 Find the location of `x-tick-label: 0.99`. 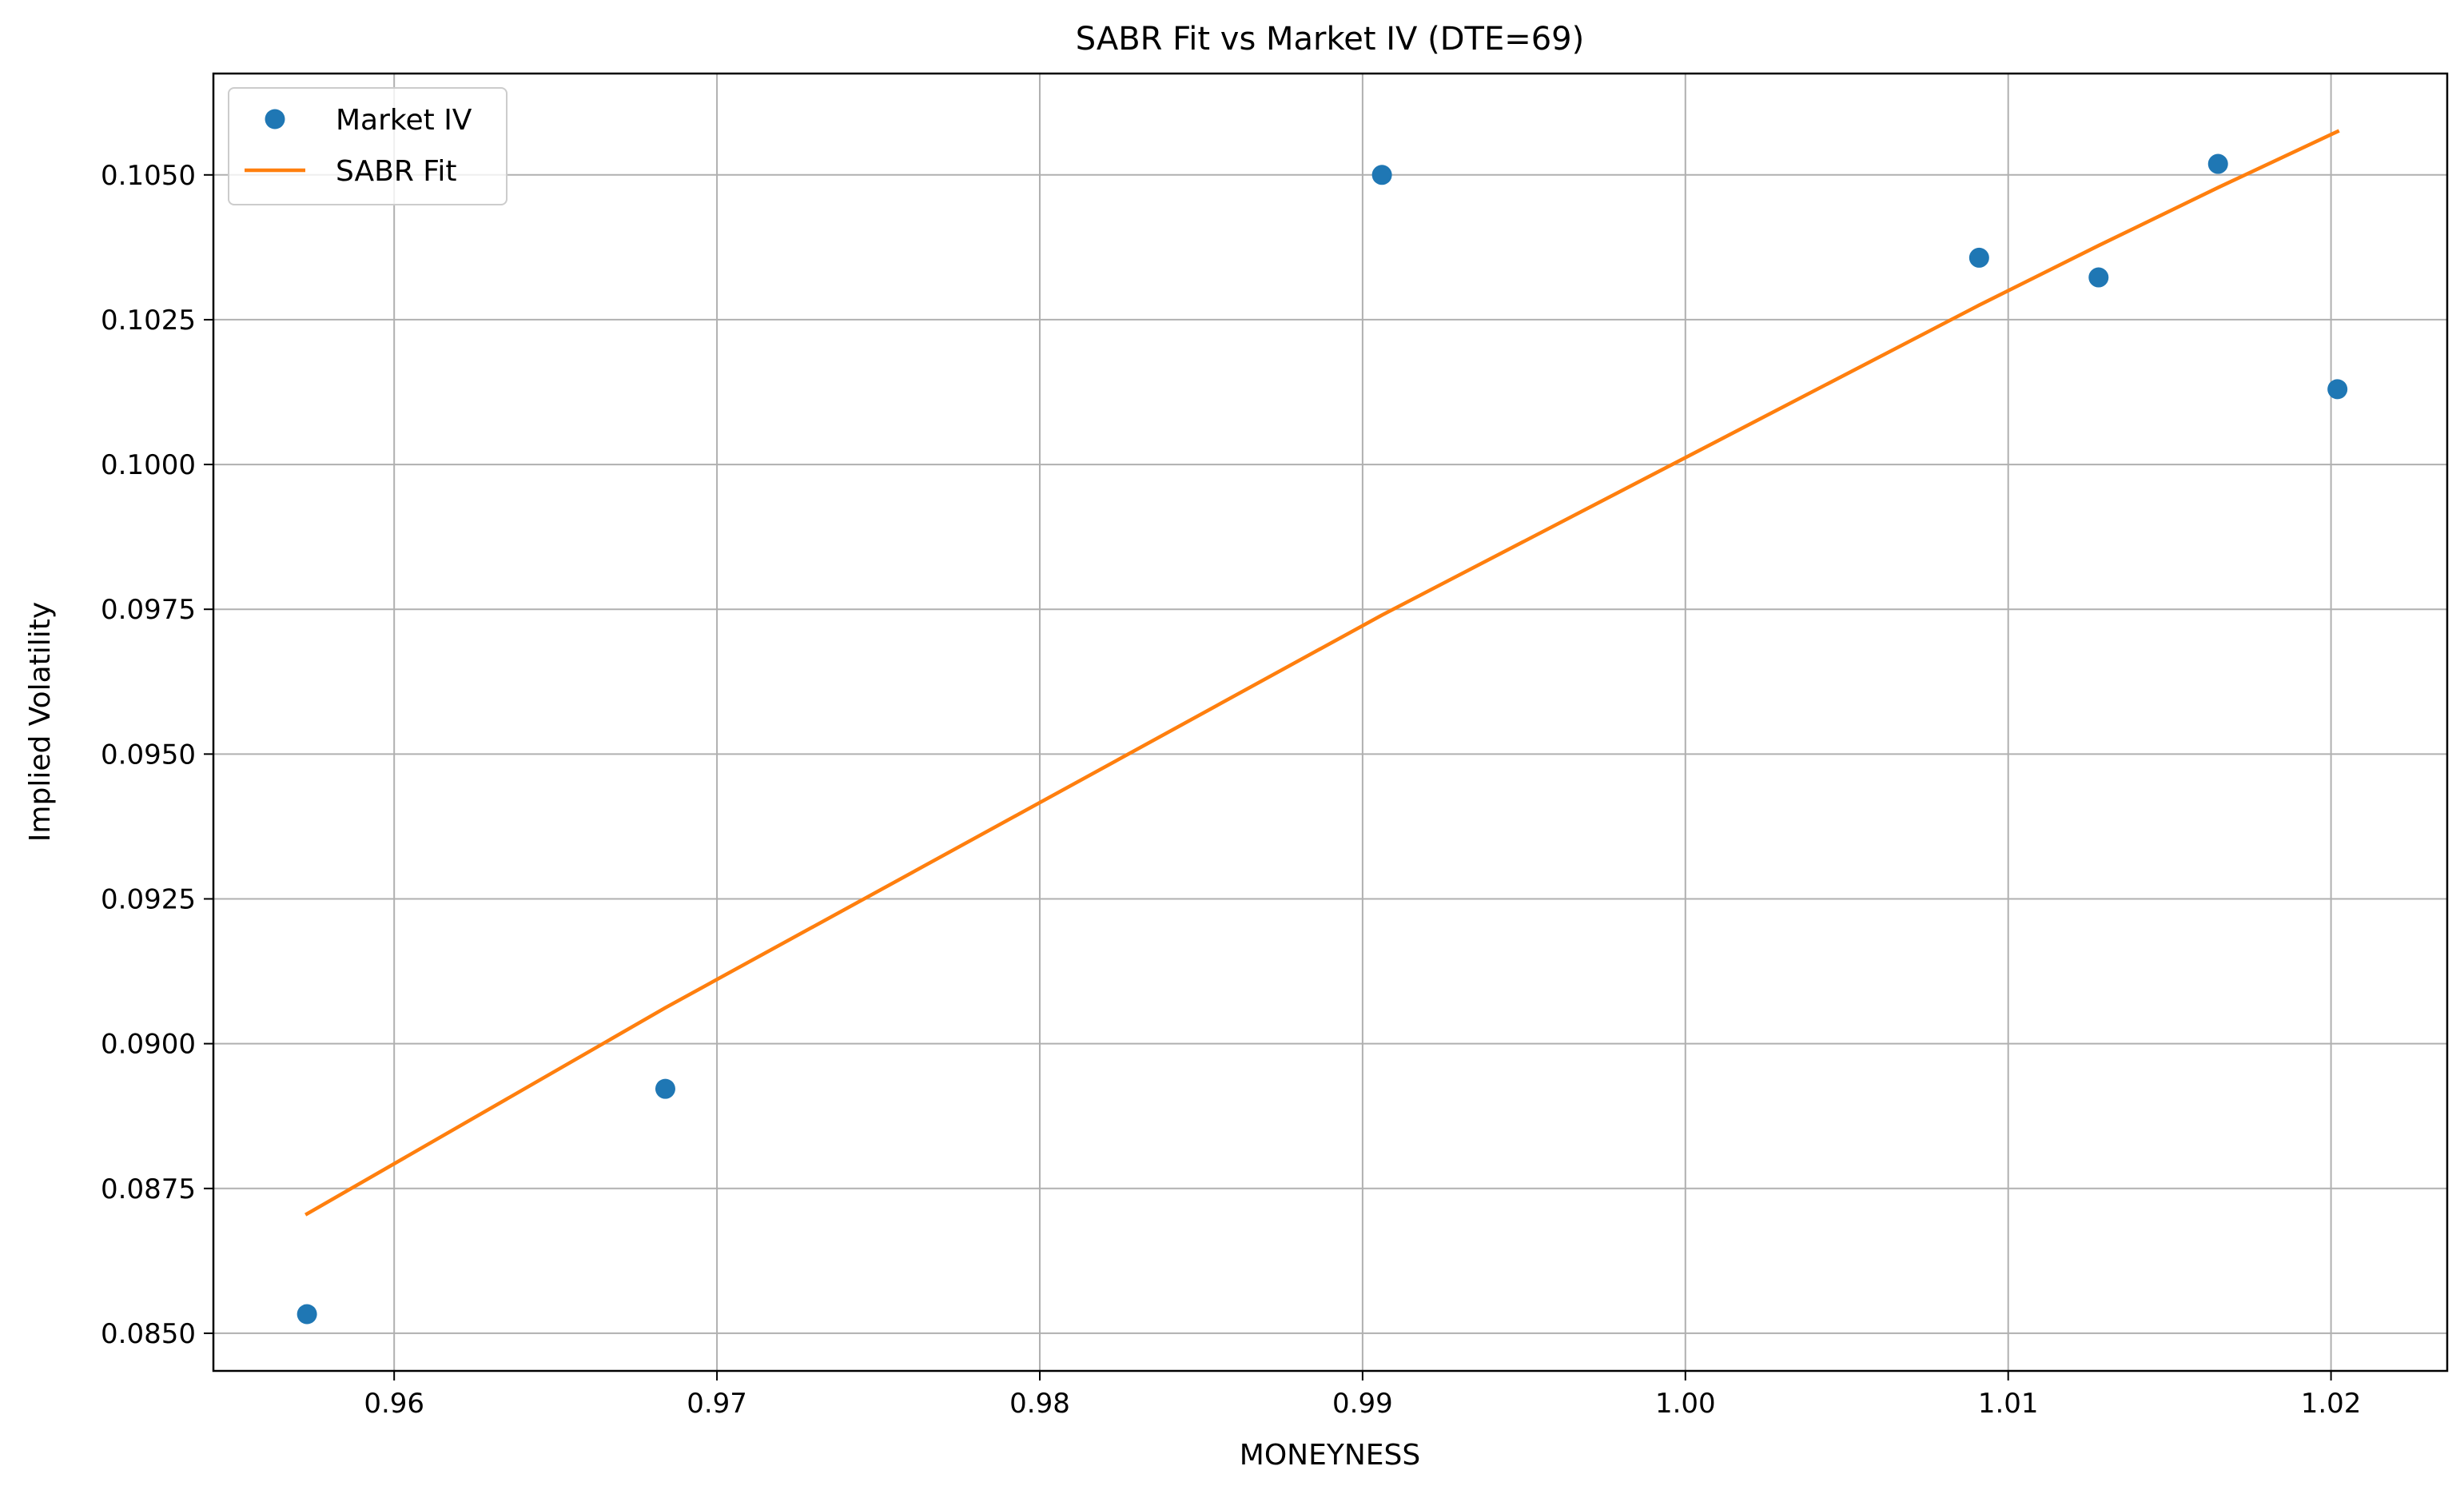

x-tick-label: 0.99 is located at coordinates (1362, 1404).